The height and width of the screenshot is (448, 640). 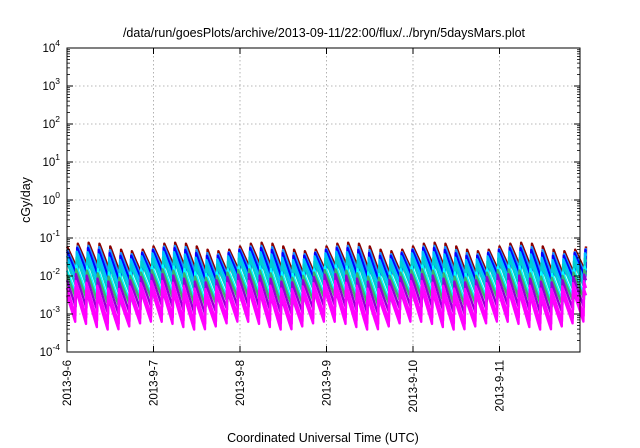 What do you see at coordinates (57, 43) in the screenshot?
I see `y-tick-label-exponent: 4` at bounding box center [57, 43].